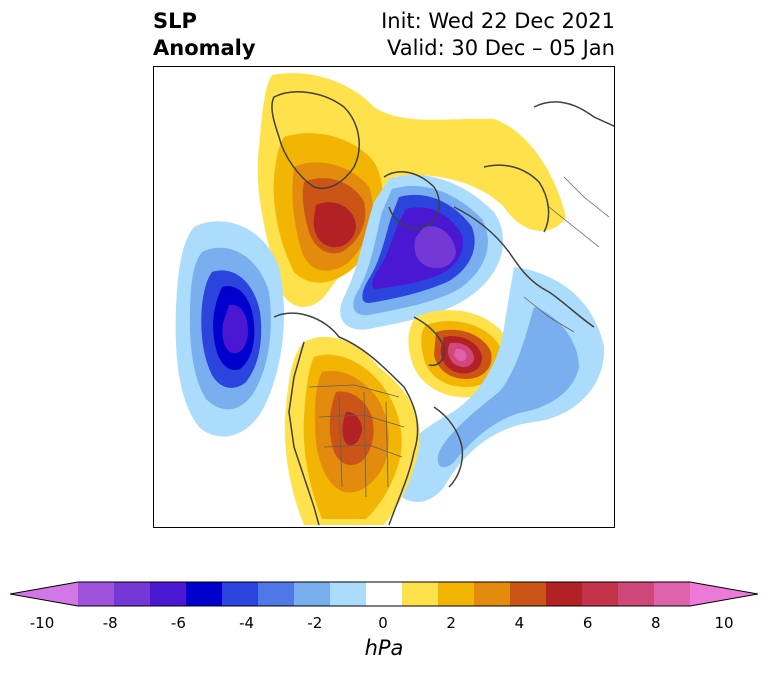 Image resolution: width=768 pixels, height=673 pixels. What do you see at coordinates (384, 648) in the screenshot?
I see `colorbar-units: hPa` at bounding box center [384, 648].